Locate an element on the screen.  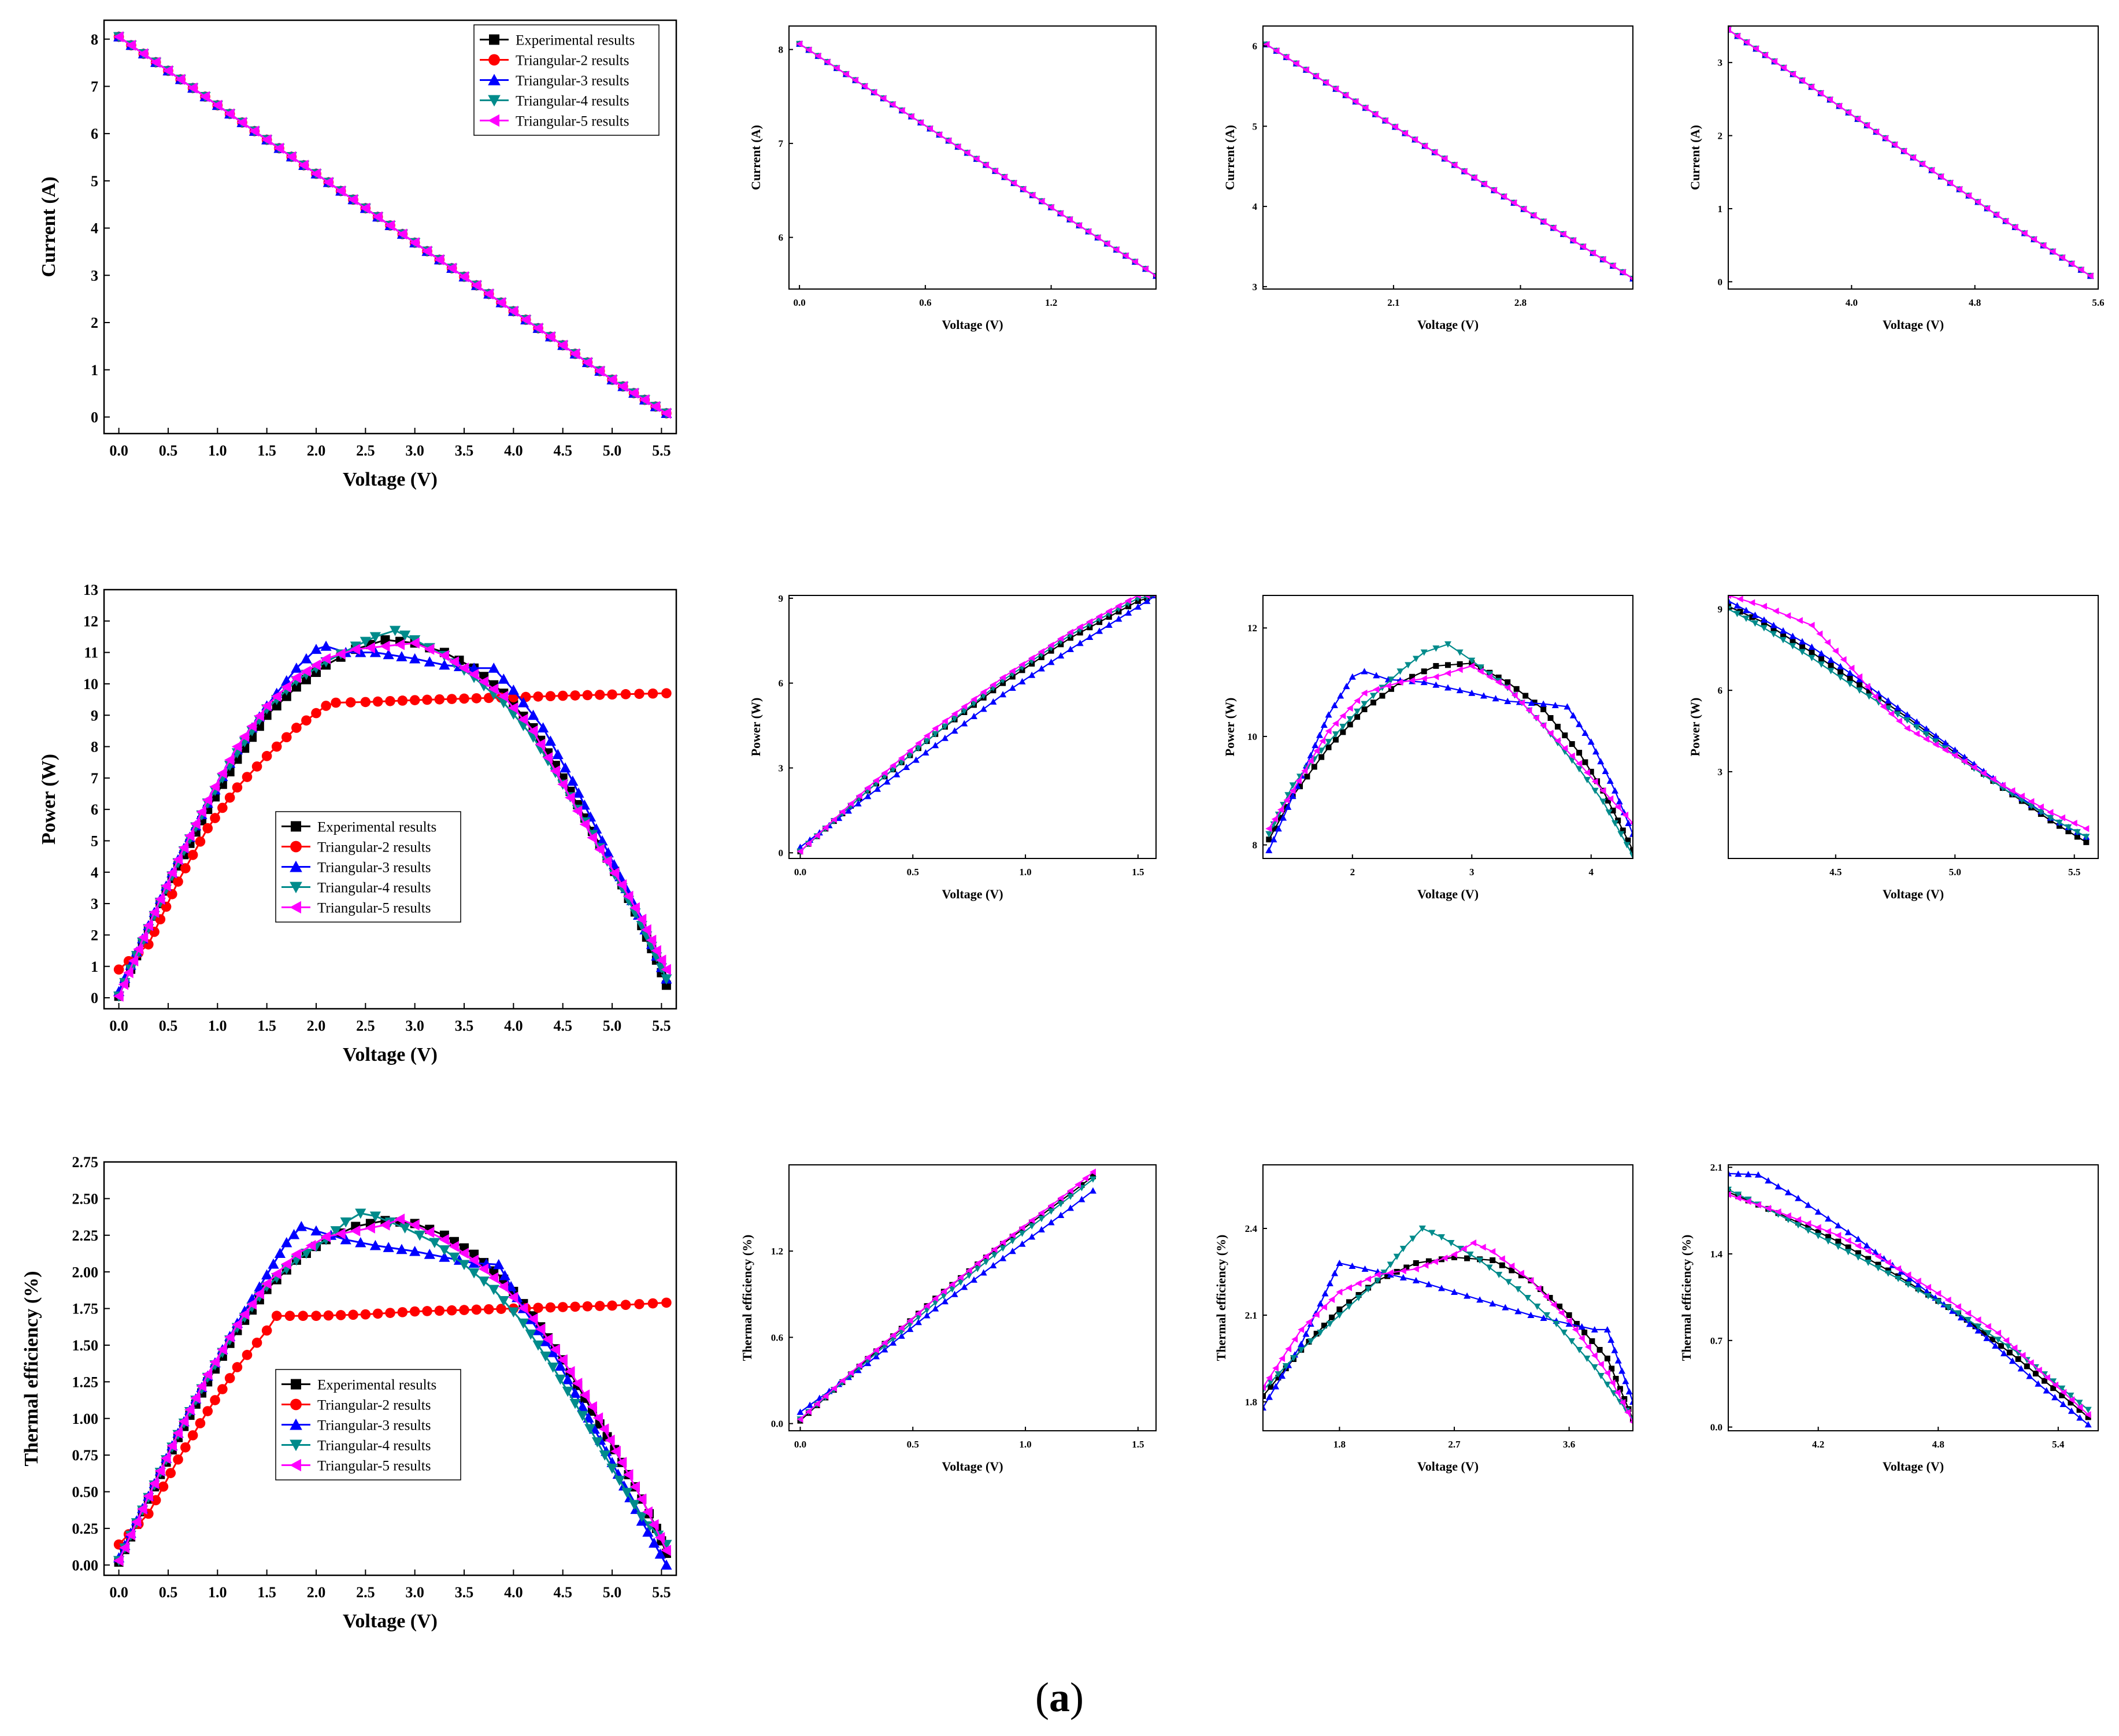
y-tick-label: 1.75 is located at coordinates (85, 1309).